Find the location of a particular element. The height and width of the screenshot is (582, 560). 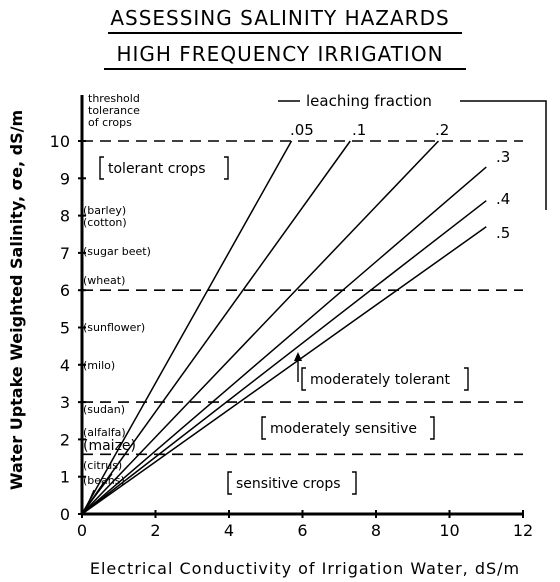

crop-label-sunflower: (sunflower) is located at coordinates (114, 327).